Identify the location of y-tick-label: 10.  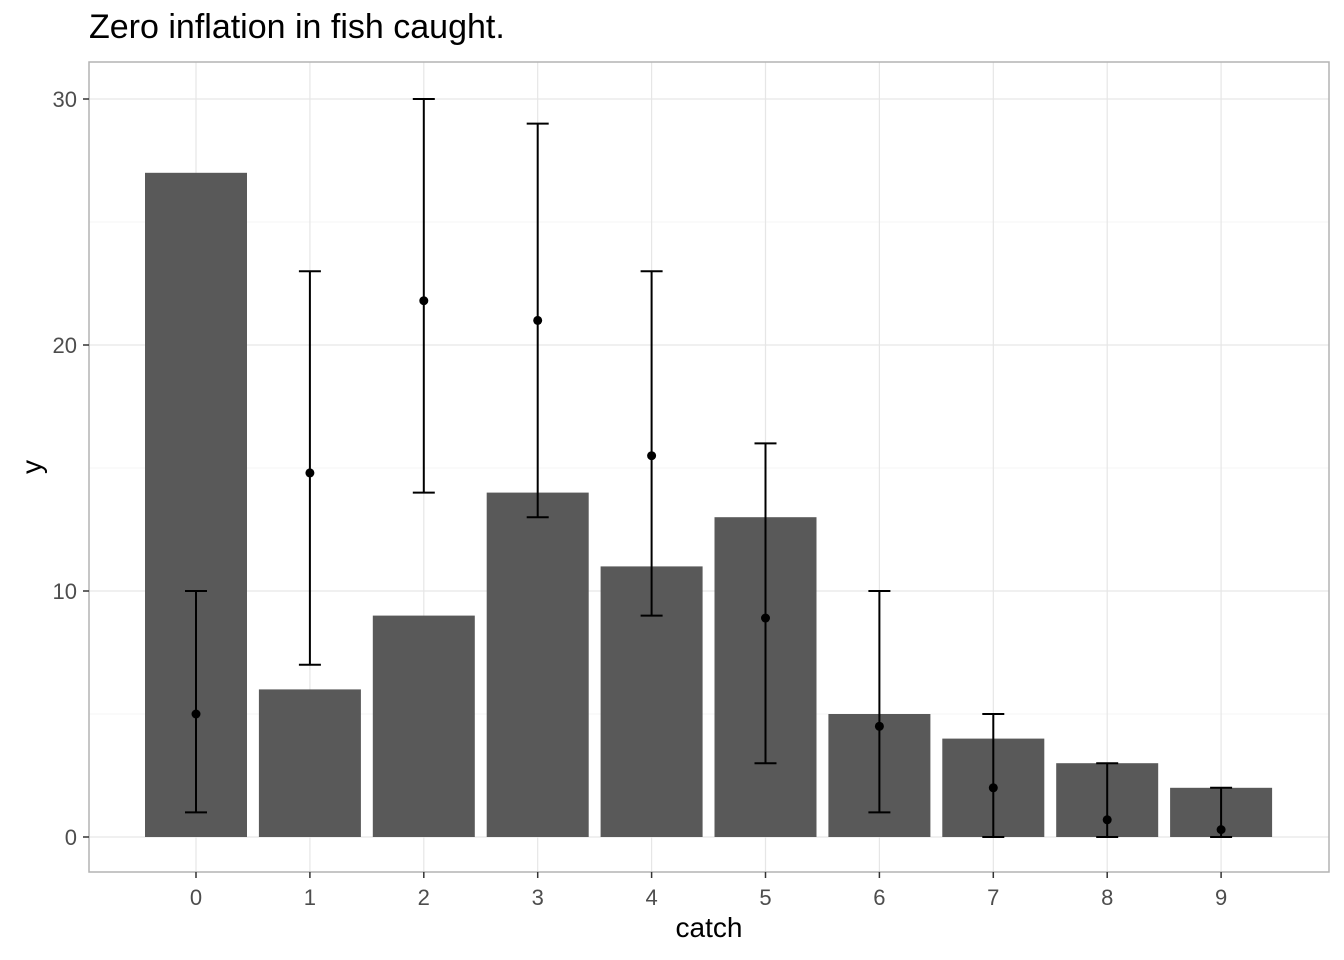
(65, 591).